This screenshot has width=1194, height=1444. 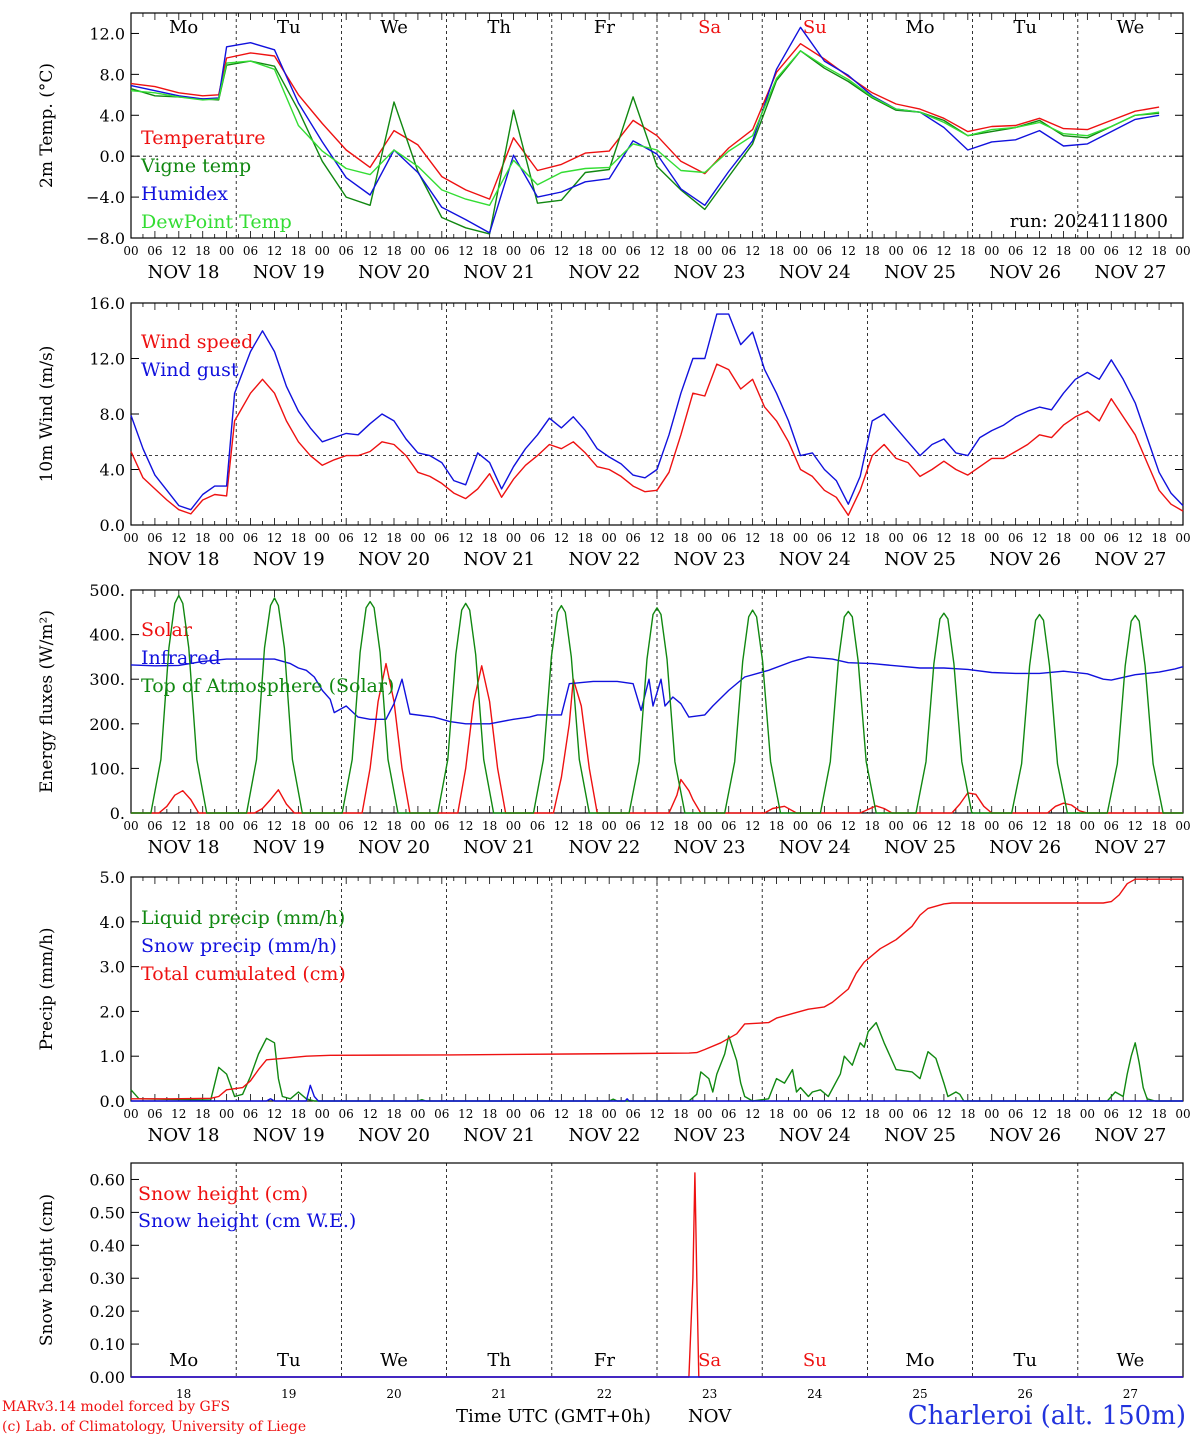 I want to click on y-tick-label: 12.0, so click(x=107, y=33).